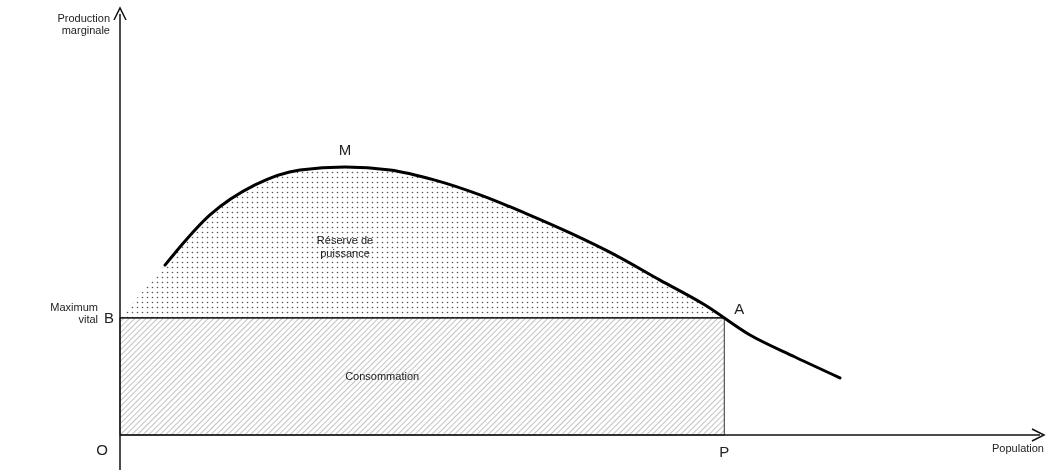 This screenshot has height=473, width=1053. Describe the element at coordinates (83, 24) in the screenshot. I see `text: Production marginale` at that location.